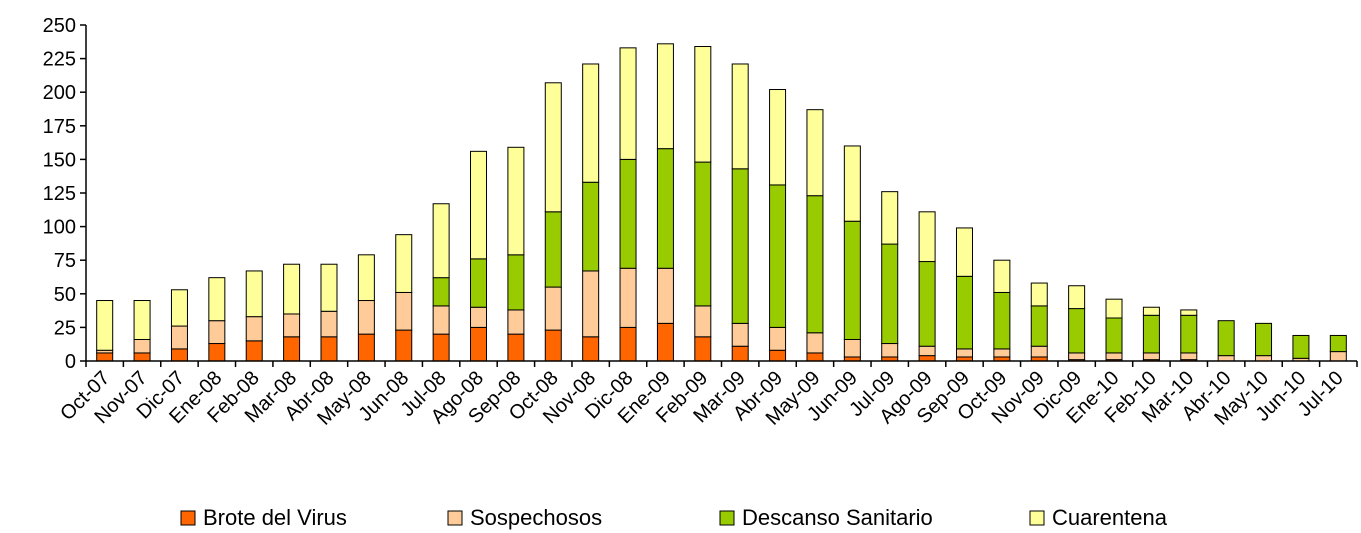  Describe the element at coordinates (59, 160) in the screenshot. I see `y-tick-label: 150` at that location.